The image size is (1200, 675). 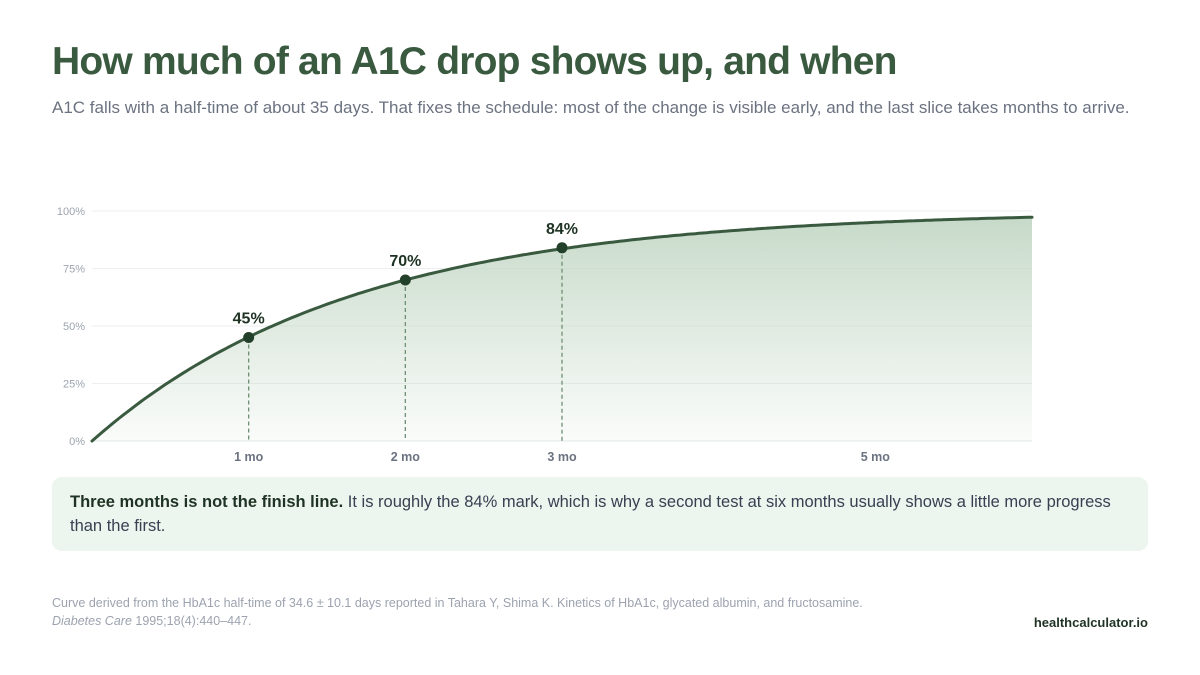 I want to click on data-label: 45%, so click(x=249, y=319).